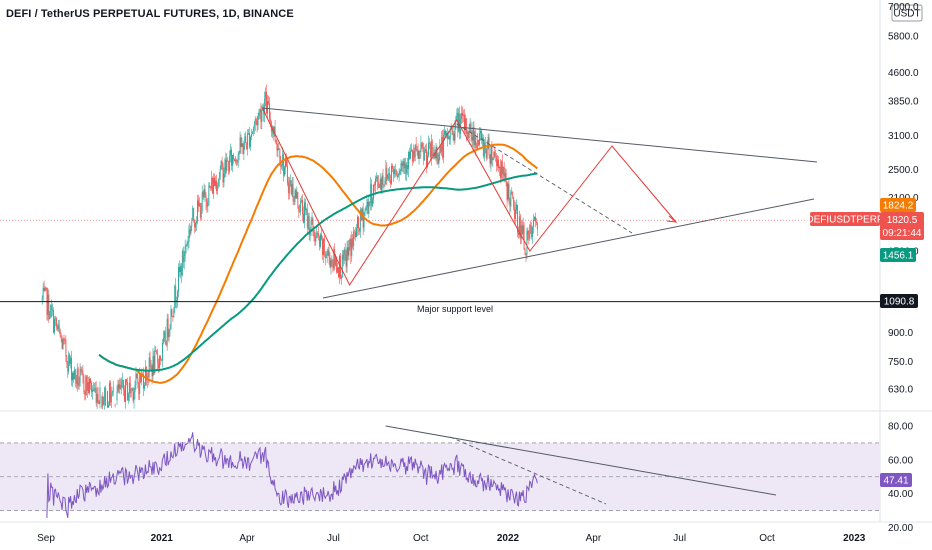 The image size is (932, 550). I want to click on last-price-box-bg, so click(902, 226).